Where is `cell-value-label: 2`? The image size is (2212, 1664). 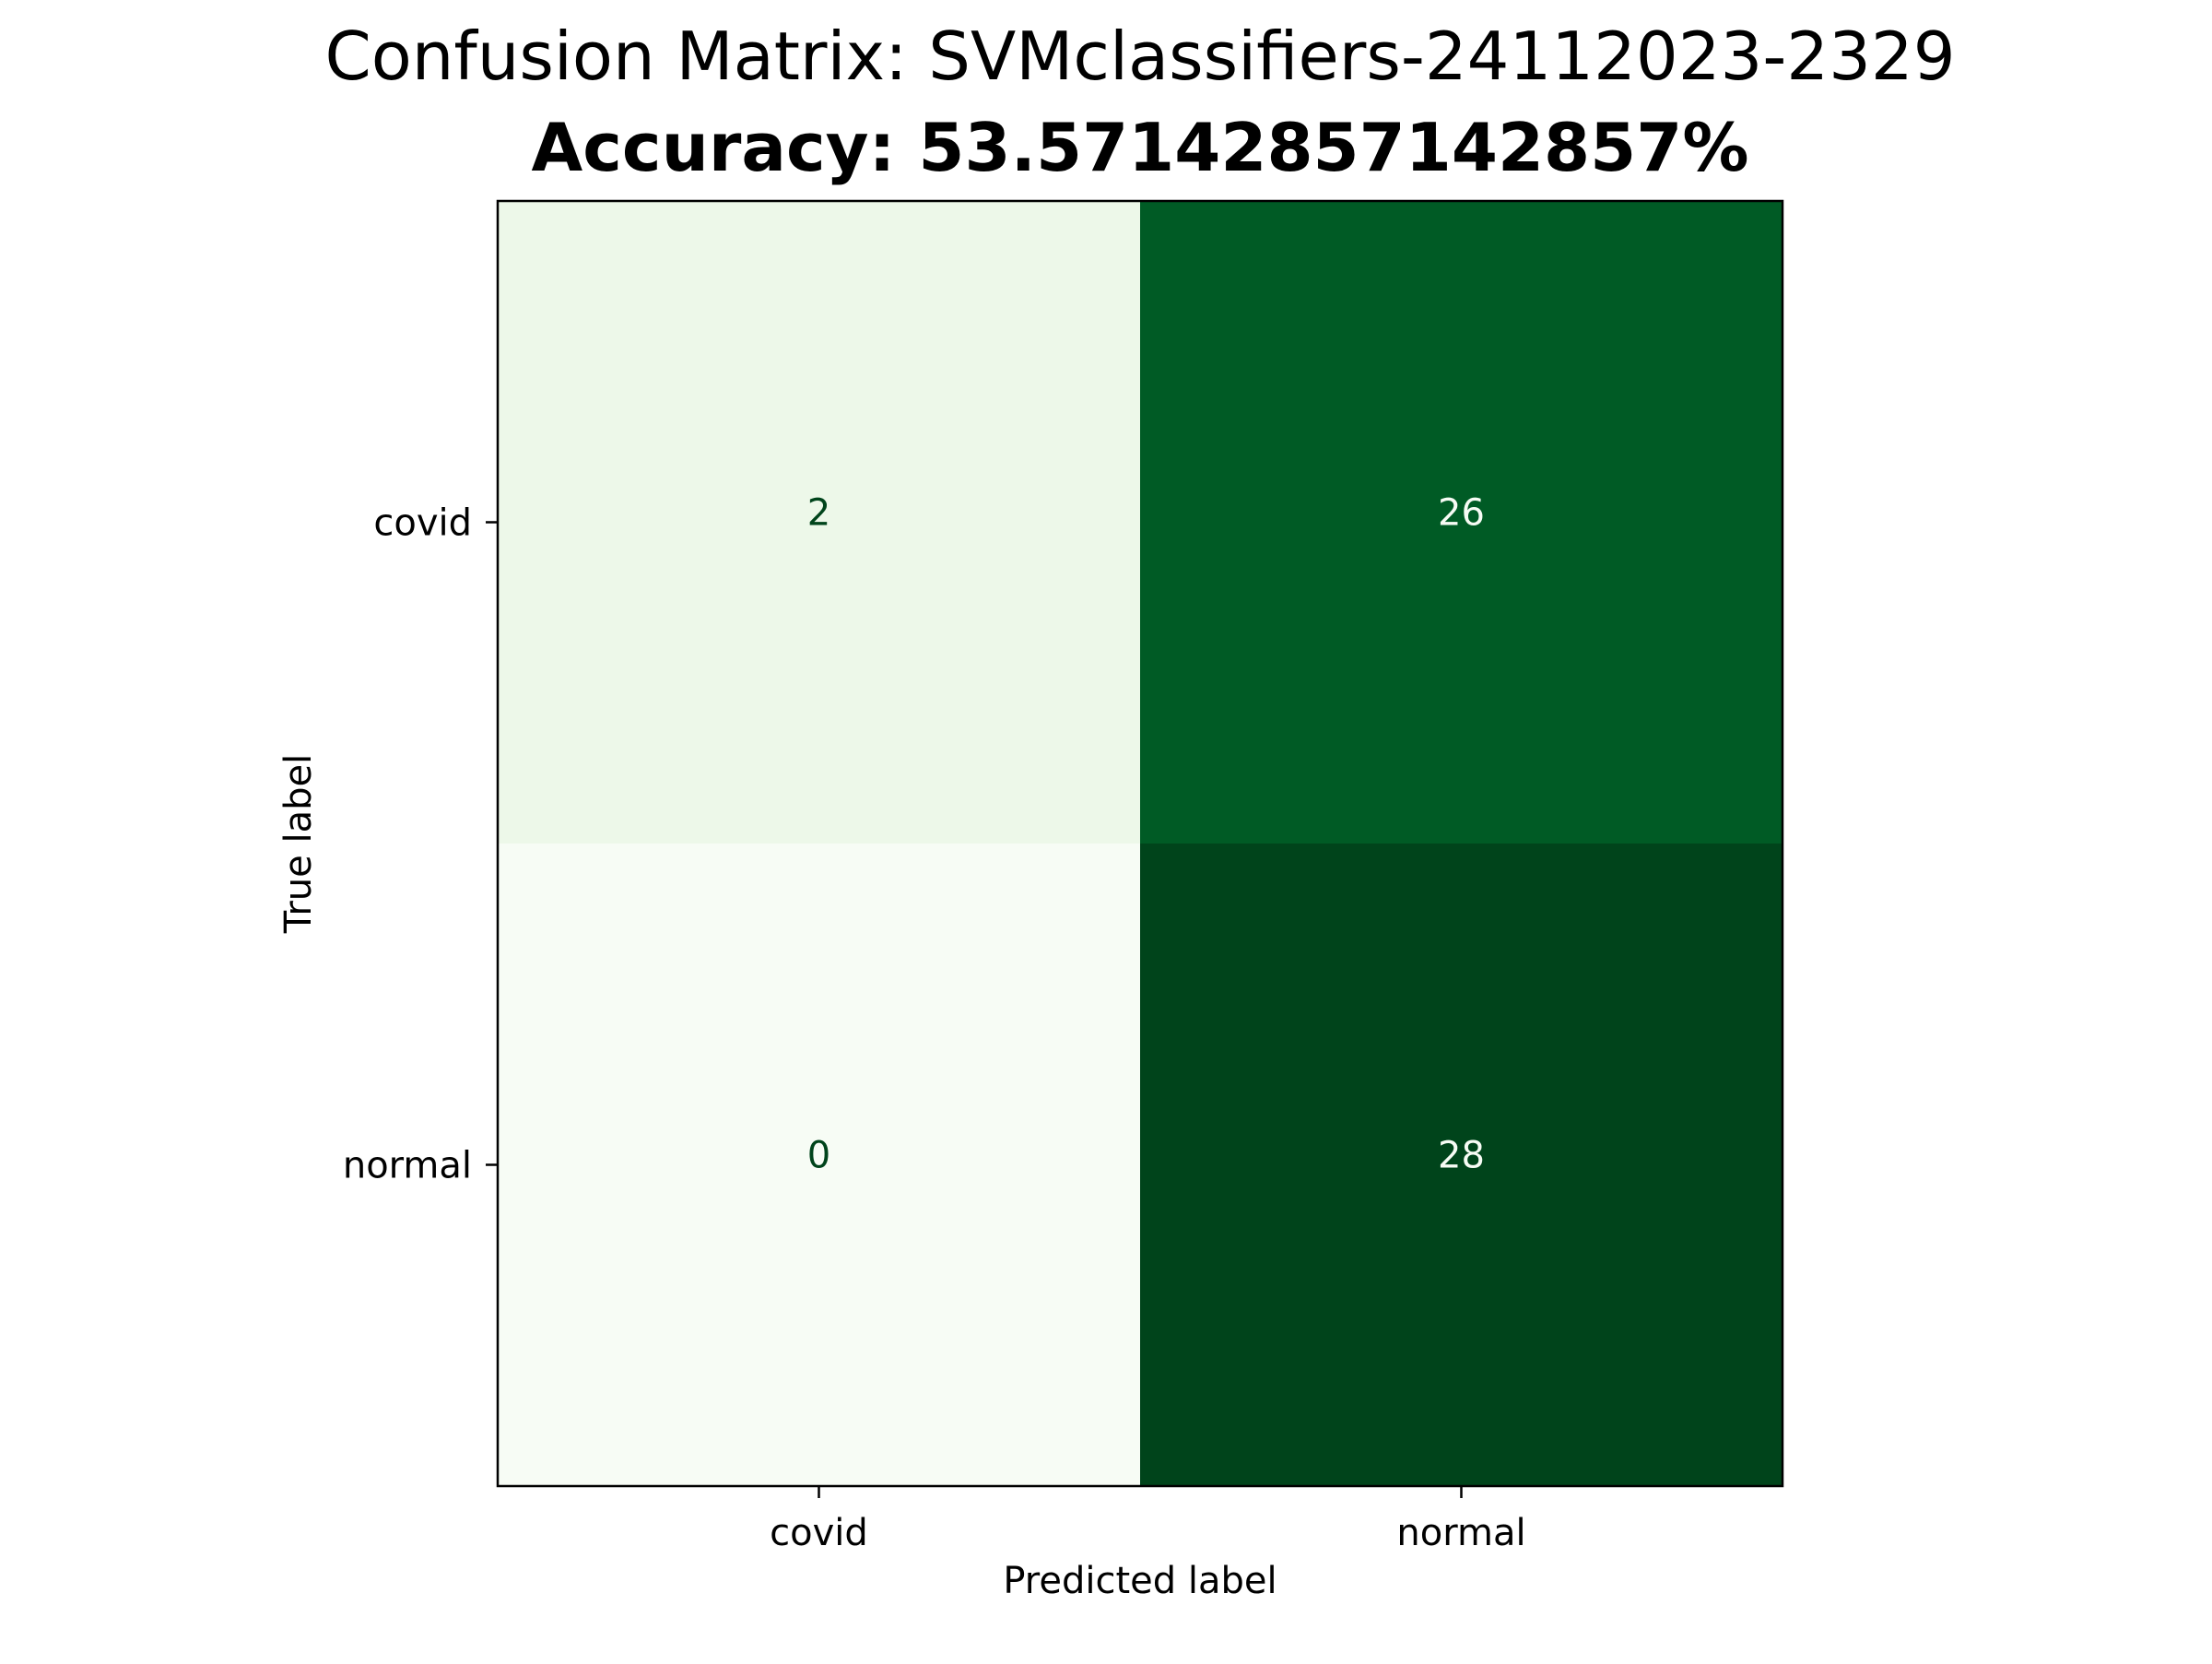 cell-value-label: 2 is located at coordinates (818, 513).